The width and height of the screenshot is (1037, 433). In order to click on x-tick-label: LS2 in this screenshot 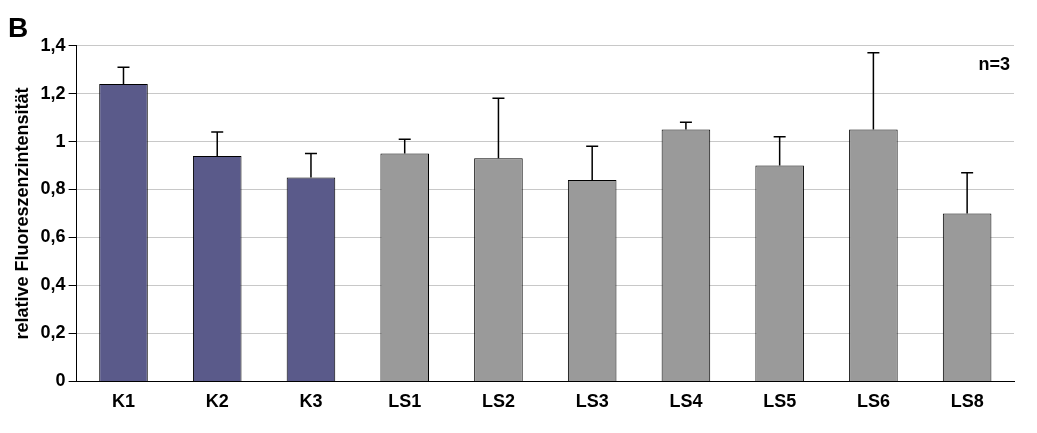, I will do `click(498, 401)`.